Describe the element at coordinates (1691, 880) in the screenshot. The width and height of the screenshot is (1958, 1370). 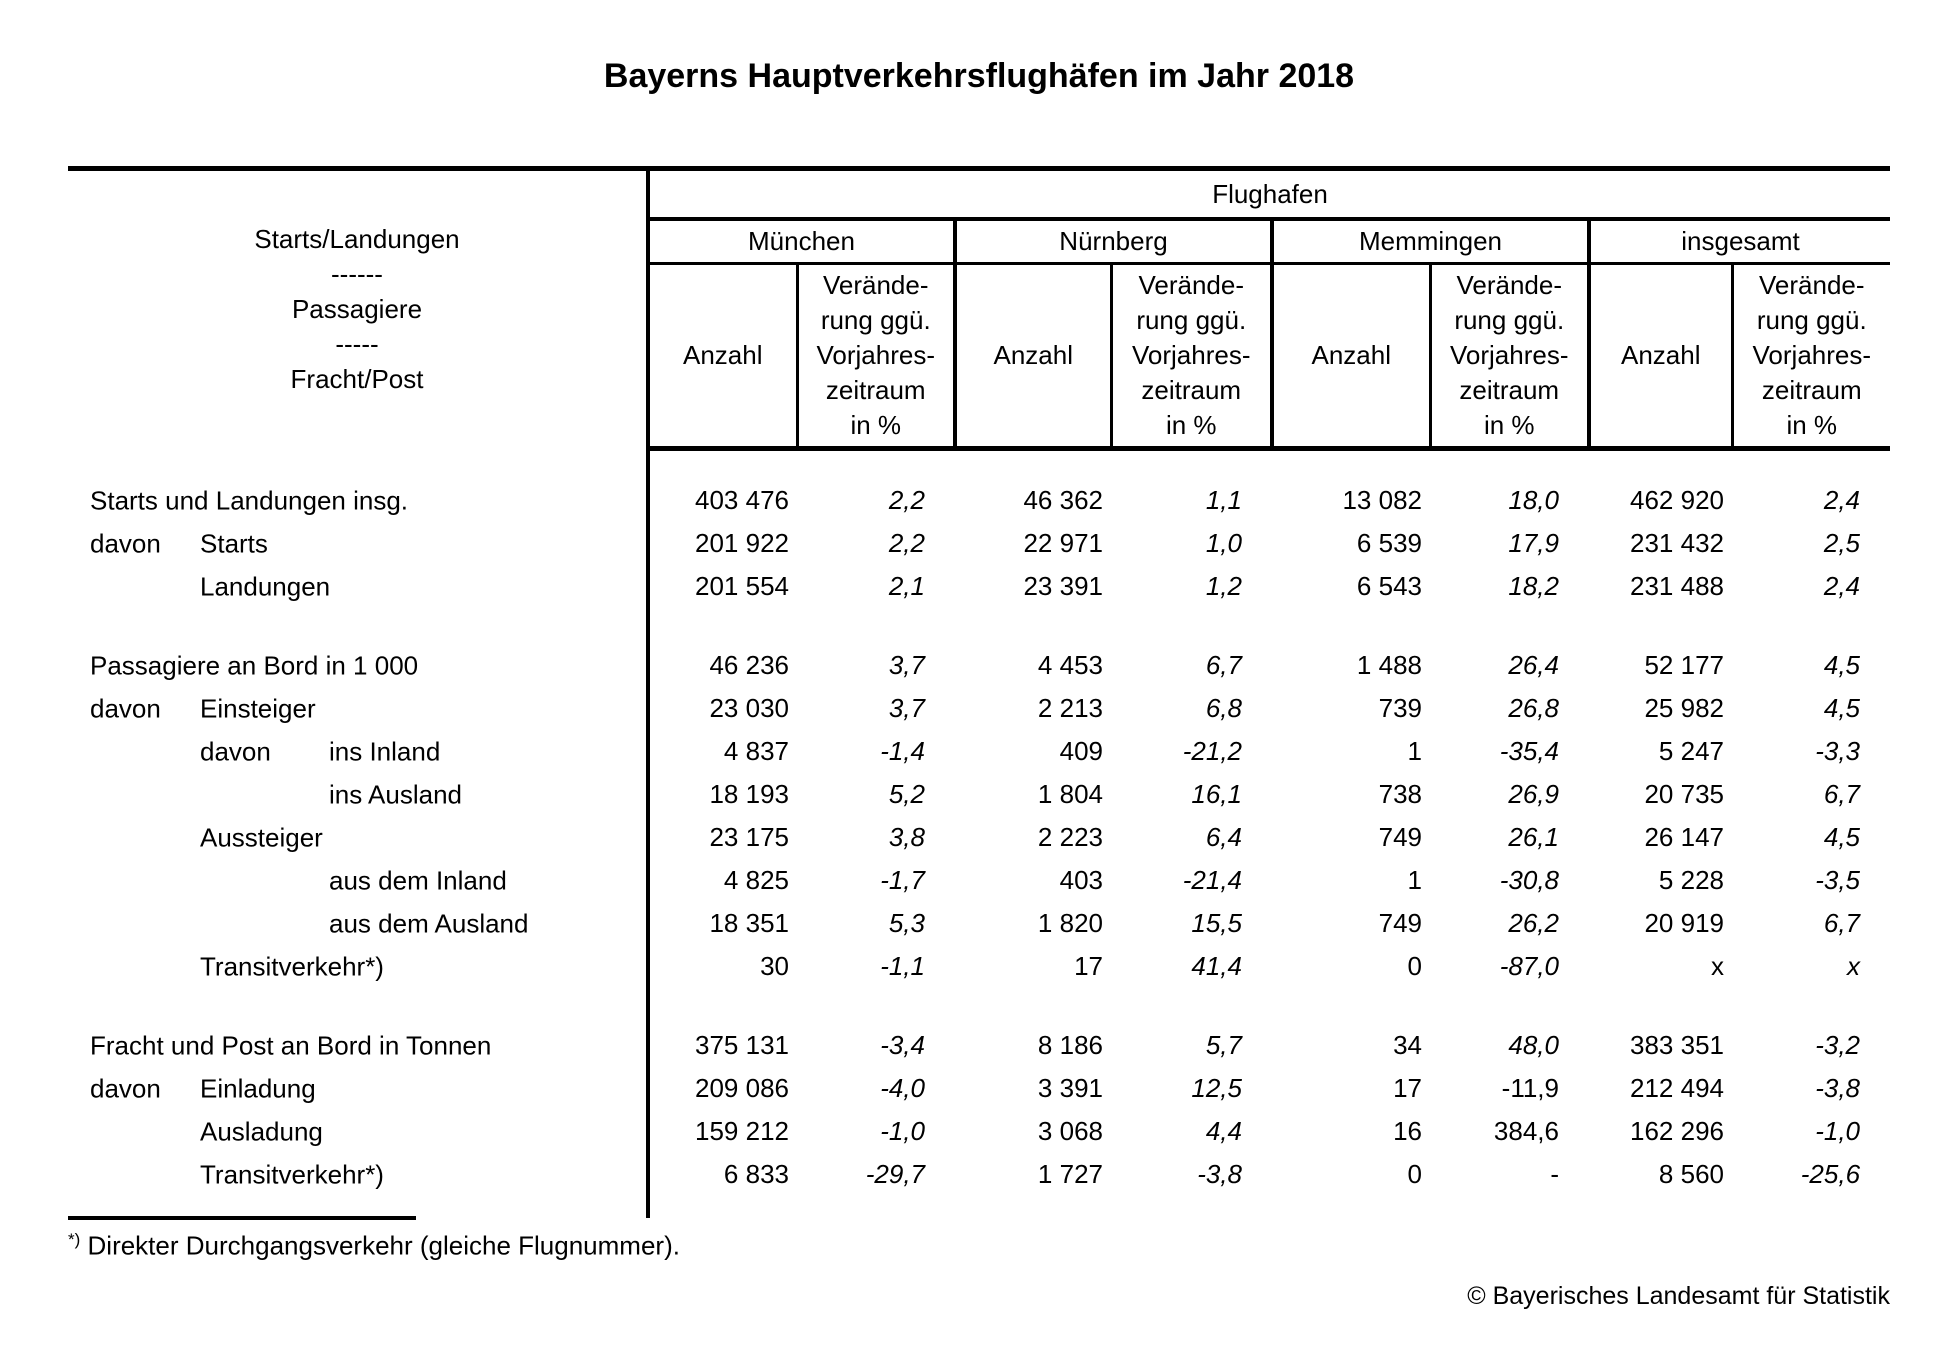
I see `anzahl-cell: 5 228` at that location.